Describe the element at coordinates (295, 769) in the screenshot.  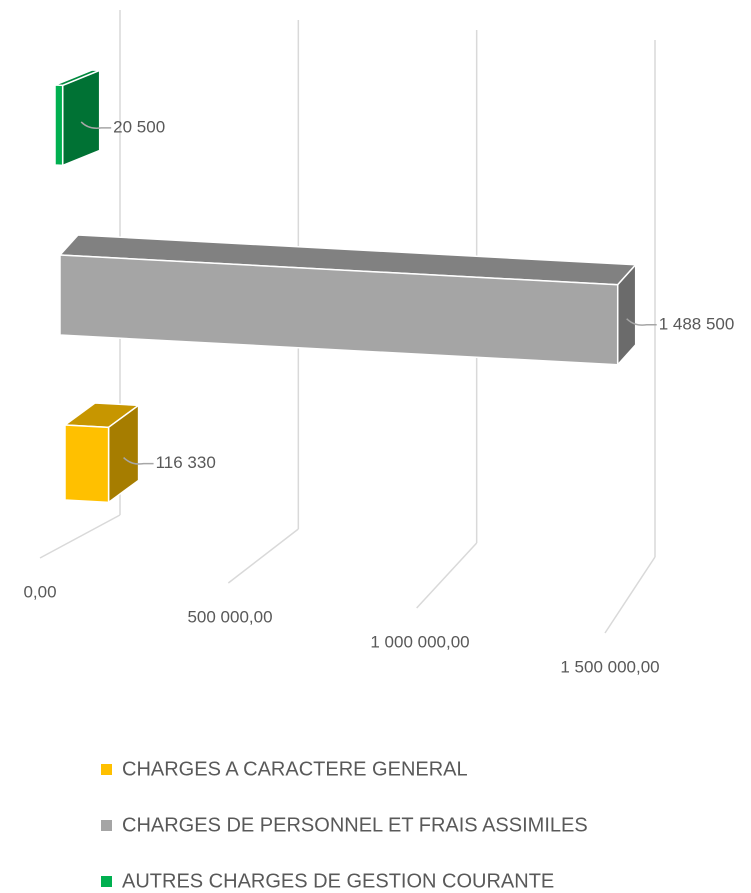
I see `legend-label: CHARGES A CARACTERE GENERAL` at that location.